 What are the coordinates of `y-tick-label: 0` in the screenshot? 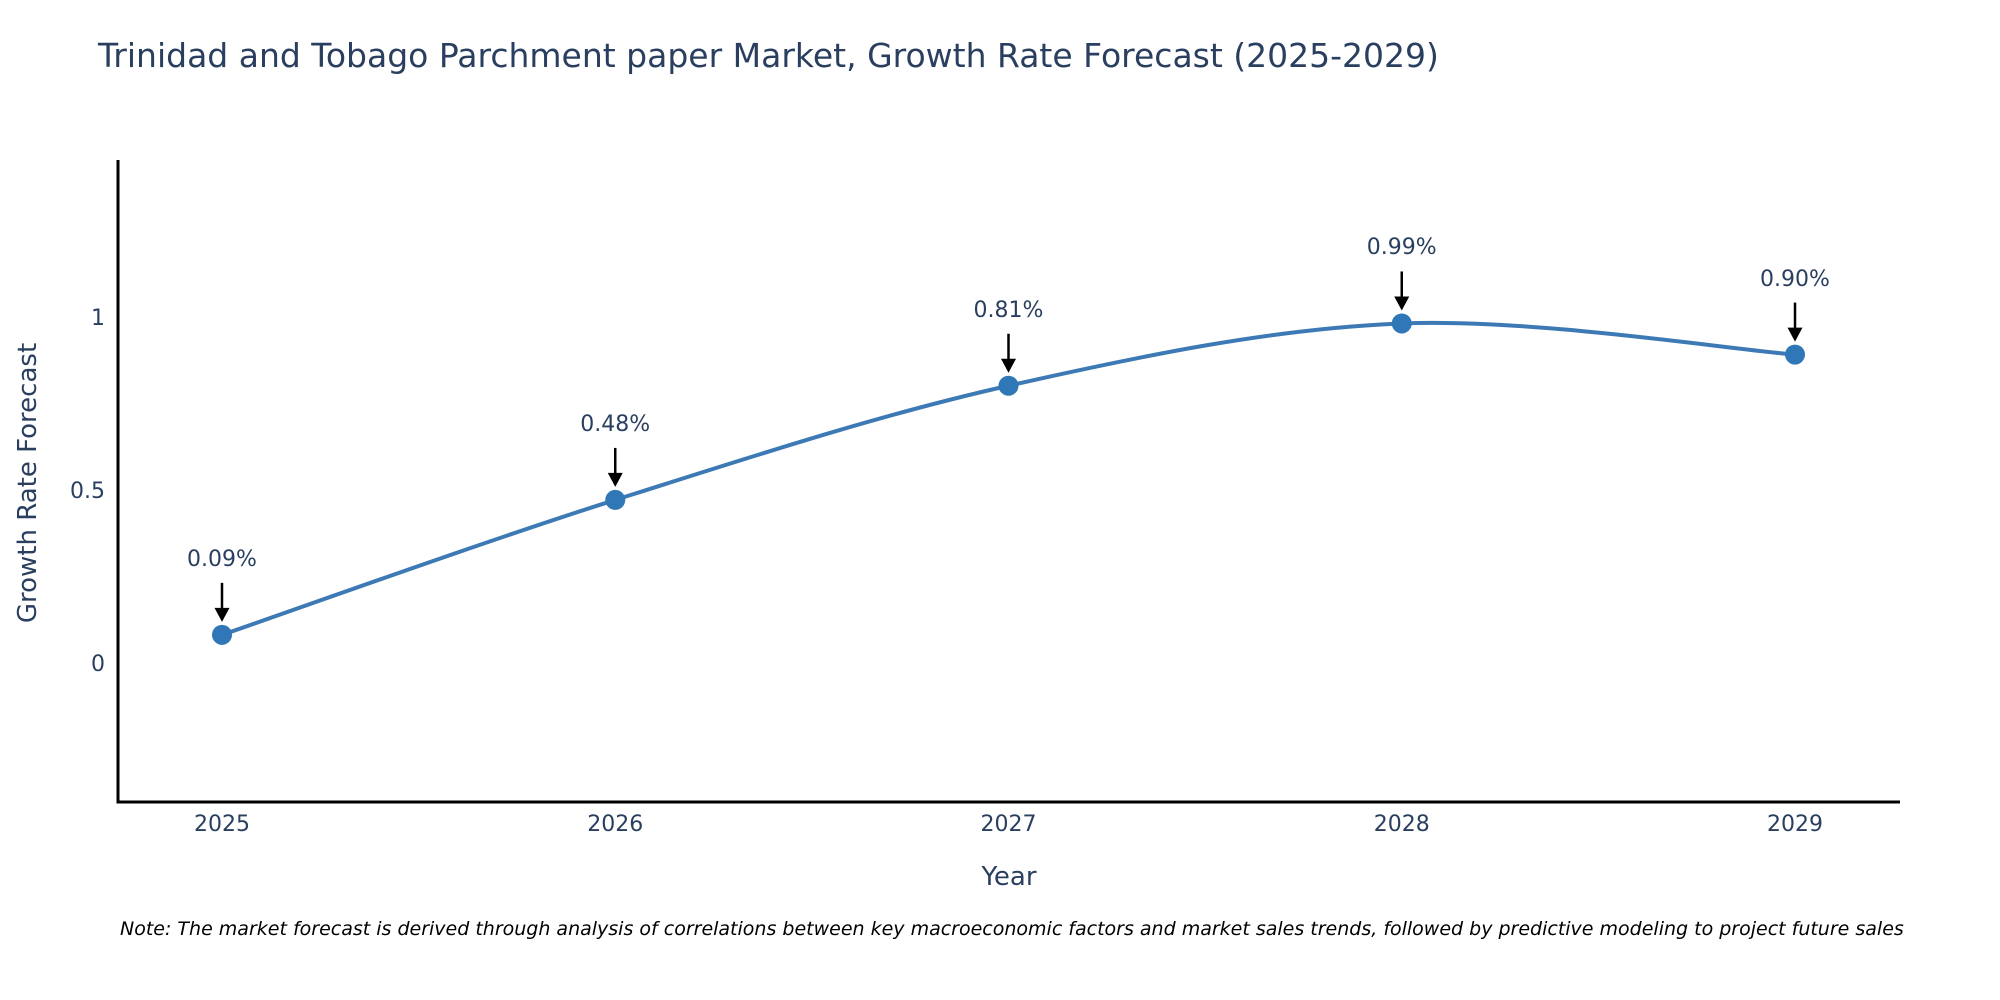 It's located at (98, 664).